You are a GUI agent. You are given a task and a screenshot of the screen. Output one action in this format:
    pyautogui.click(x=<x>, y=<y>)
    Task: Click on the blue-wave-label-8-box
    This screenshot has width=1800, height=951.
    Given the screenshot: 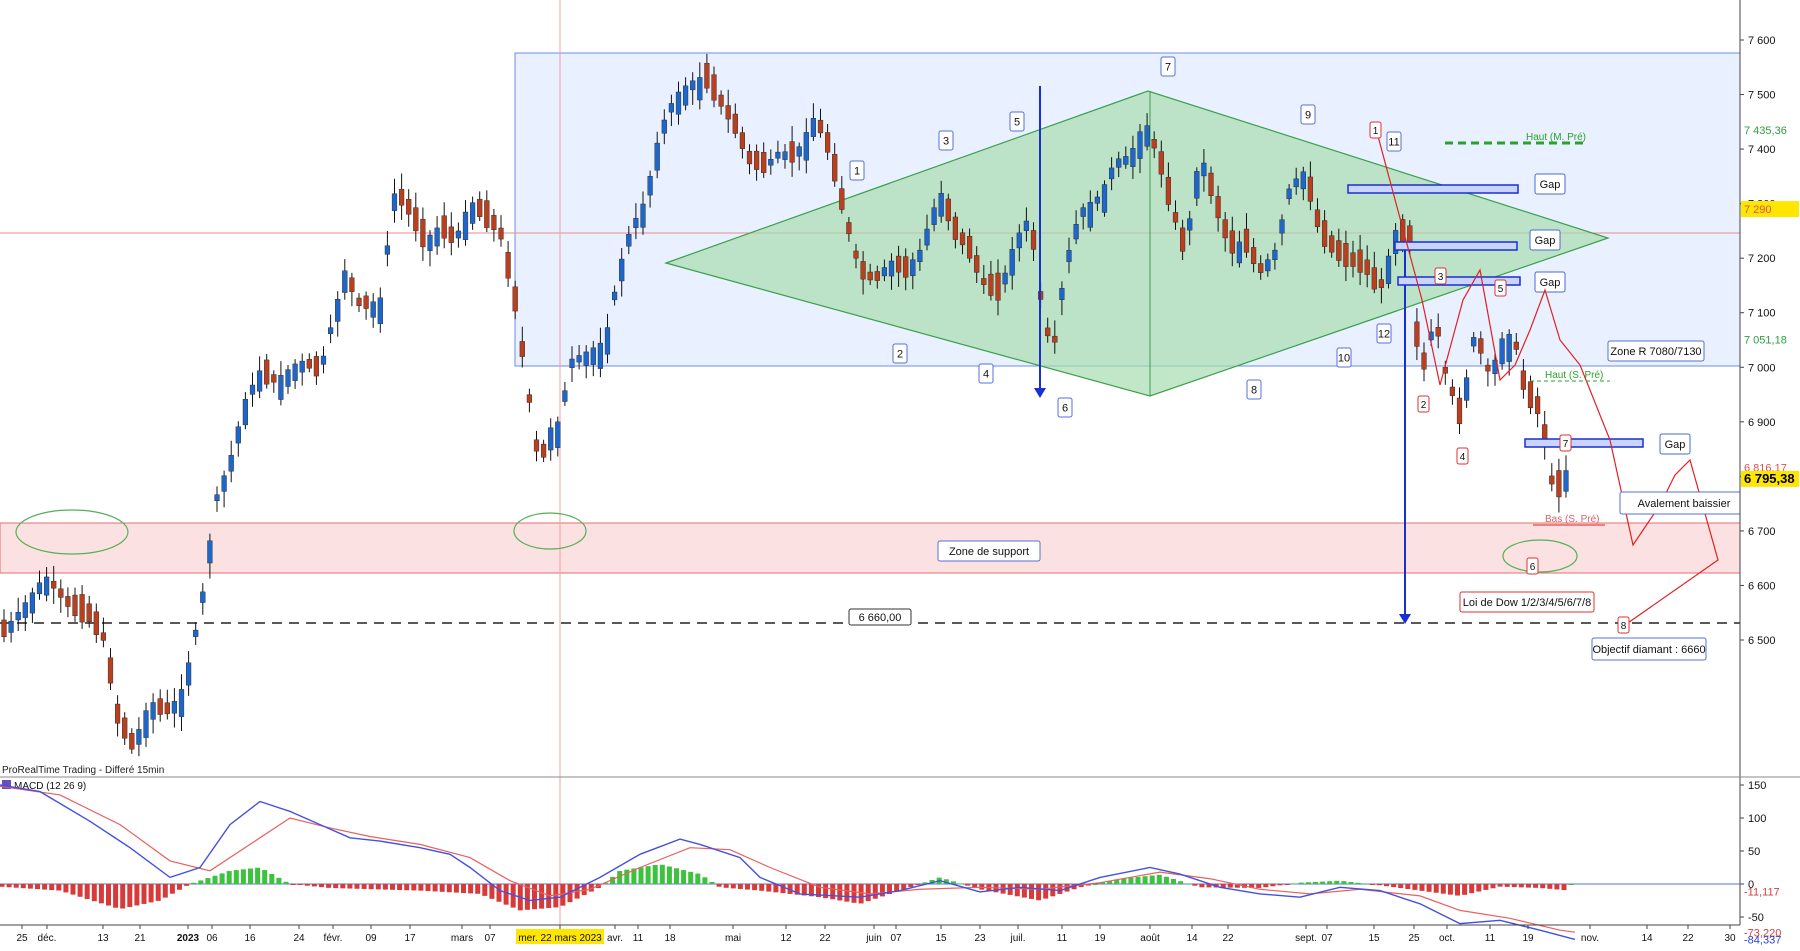 What is the action you would take?
    pyautogui.click(x=1254, y=389)
    